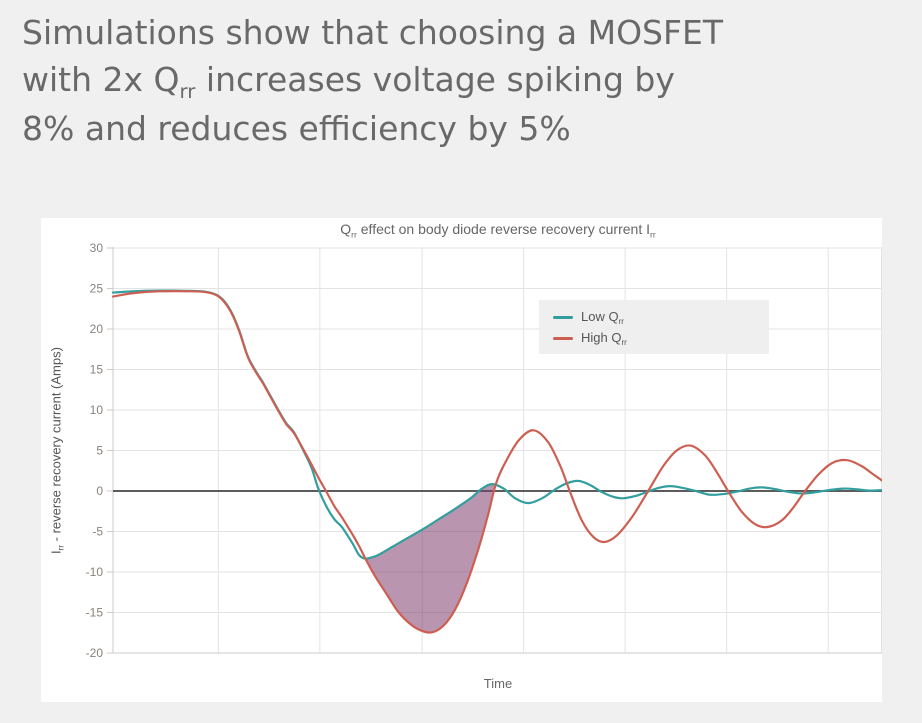 This screenshot has width=922, height=723. Describe the element at coordinates (56, 446) in the screenshot. I see `y-axis-title-text-2: - reverse recovery current (Amps)` at that location.